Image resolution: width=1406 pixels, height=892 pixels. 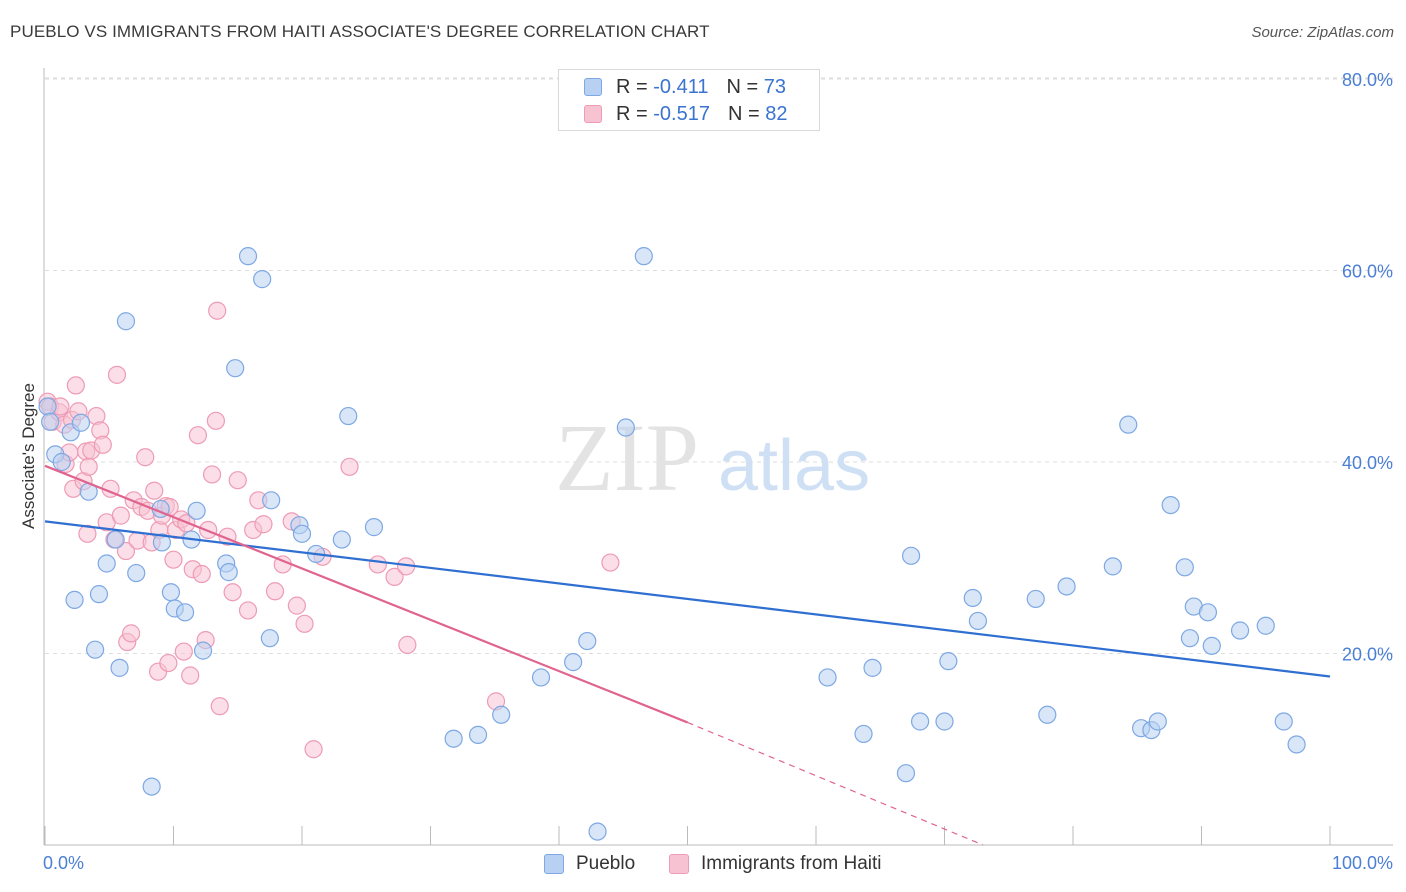 I want to click on y-axis-label: Associate's Degree, so click(x=28, y=456).